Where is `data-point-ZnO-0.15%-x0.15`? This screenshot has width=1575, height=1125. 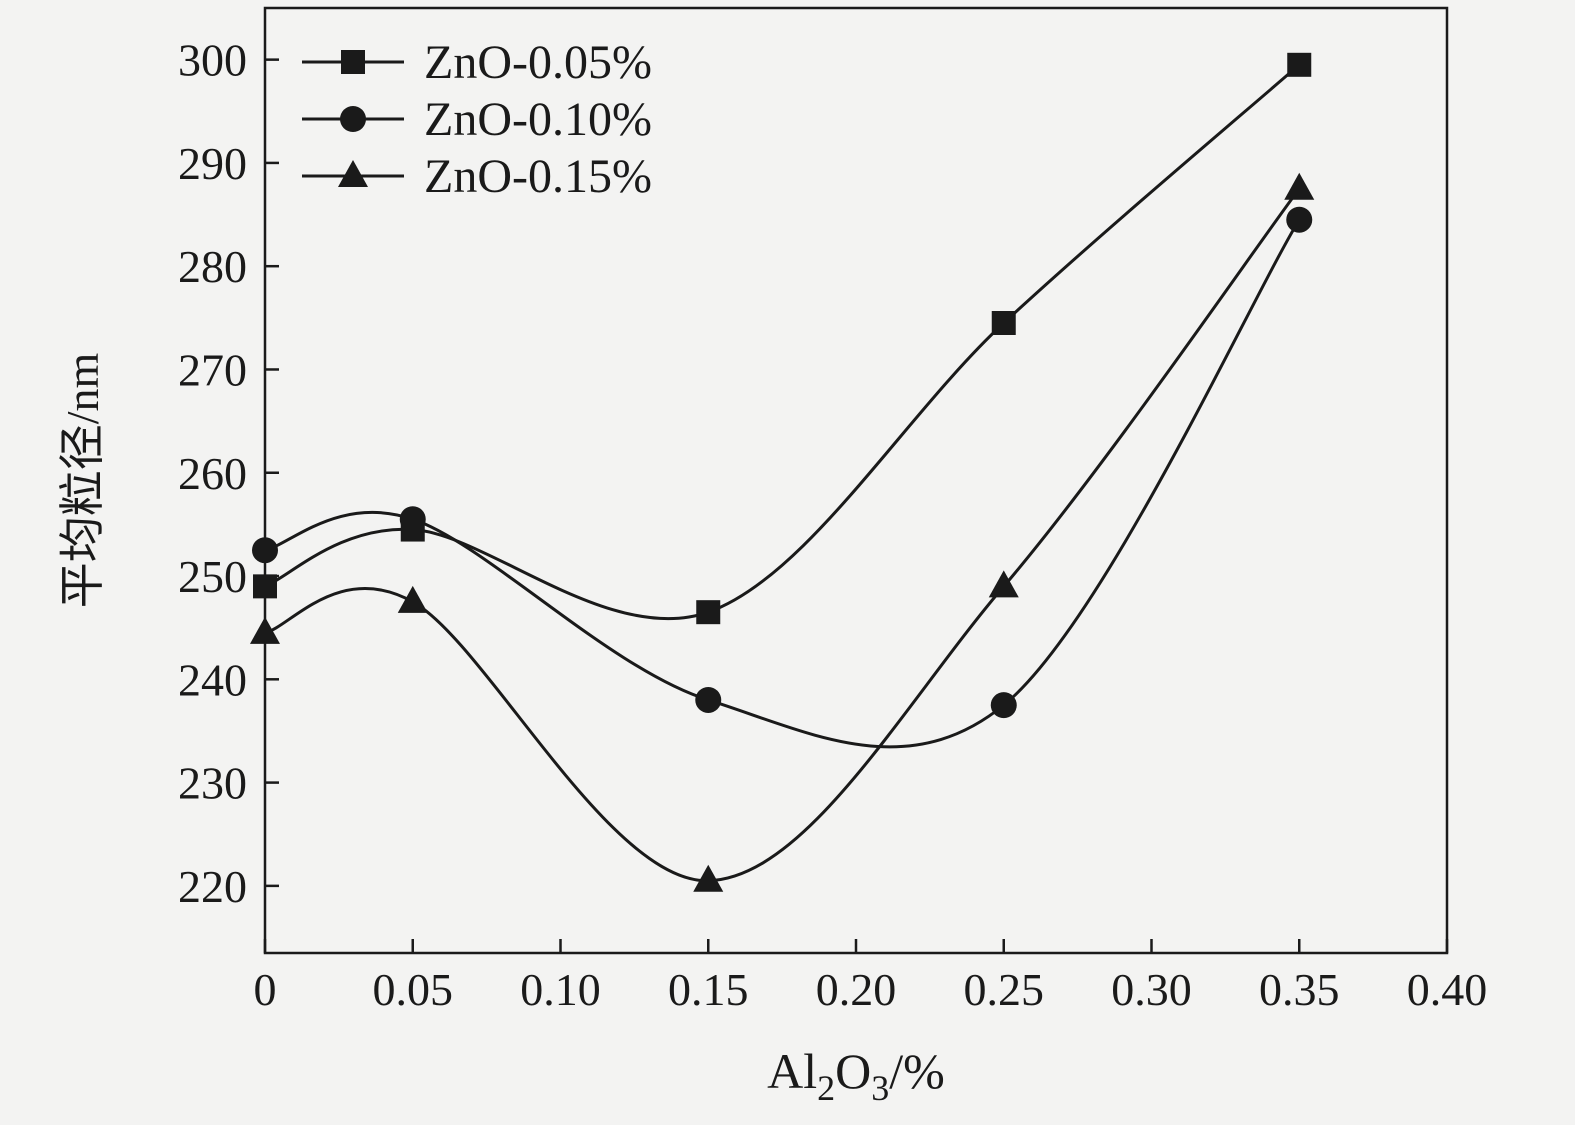
data-point-ZnO-0.15%-x0.15 is located at coordinates (708, 878).